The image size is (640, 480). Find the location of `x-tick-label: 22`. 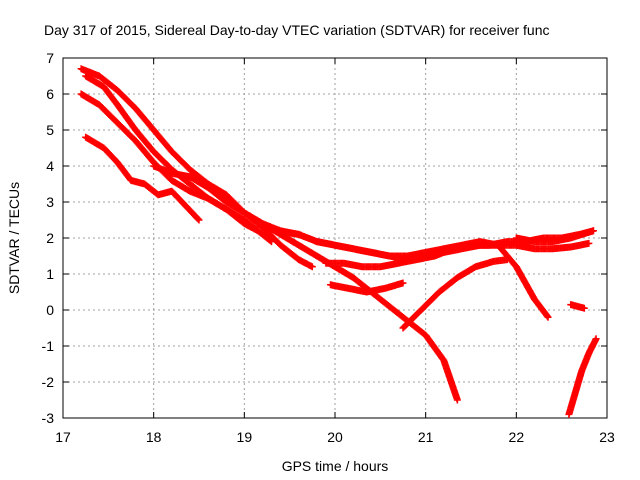

x-tick-label: 22 is located at coordinates (517, 437).